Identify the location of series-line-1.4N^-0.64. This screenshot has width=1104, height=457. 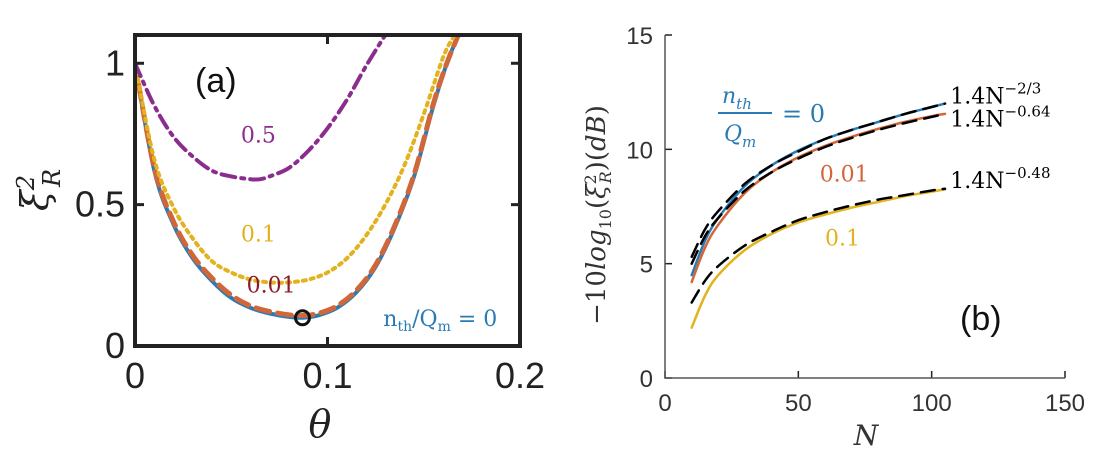
(818, 188).